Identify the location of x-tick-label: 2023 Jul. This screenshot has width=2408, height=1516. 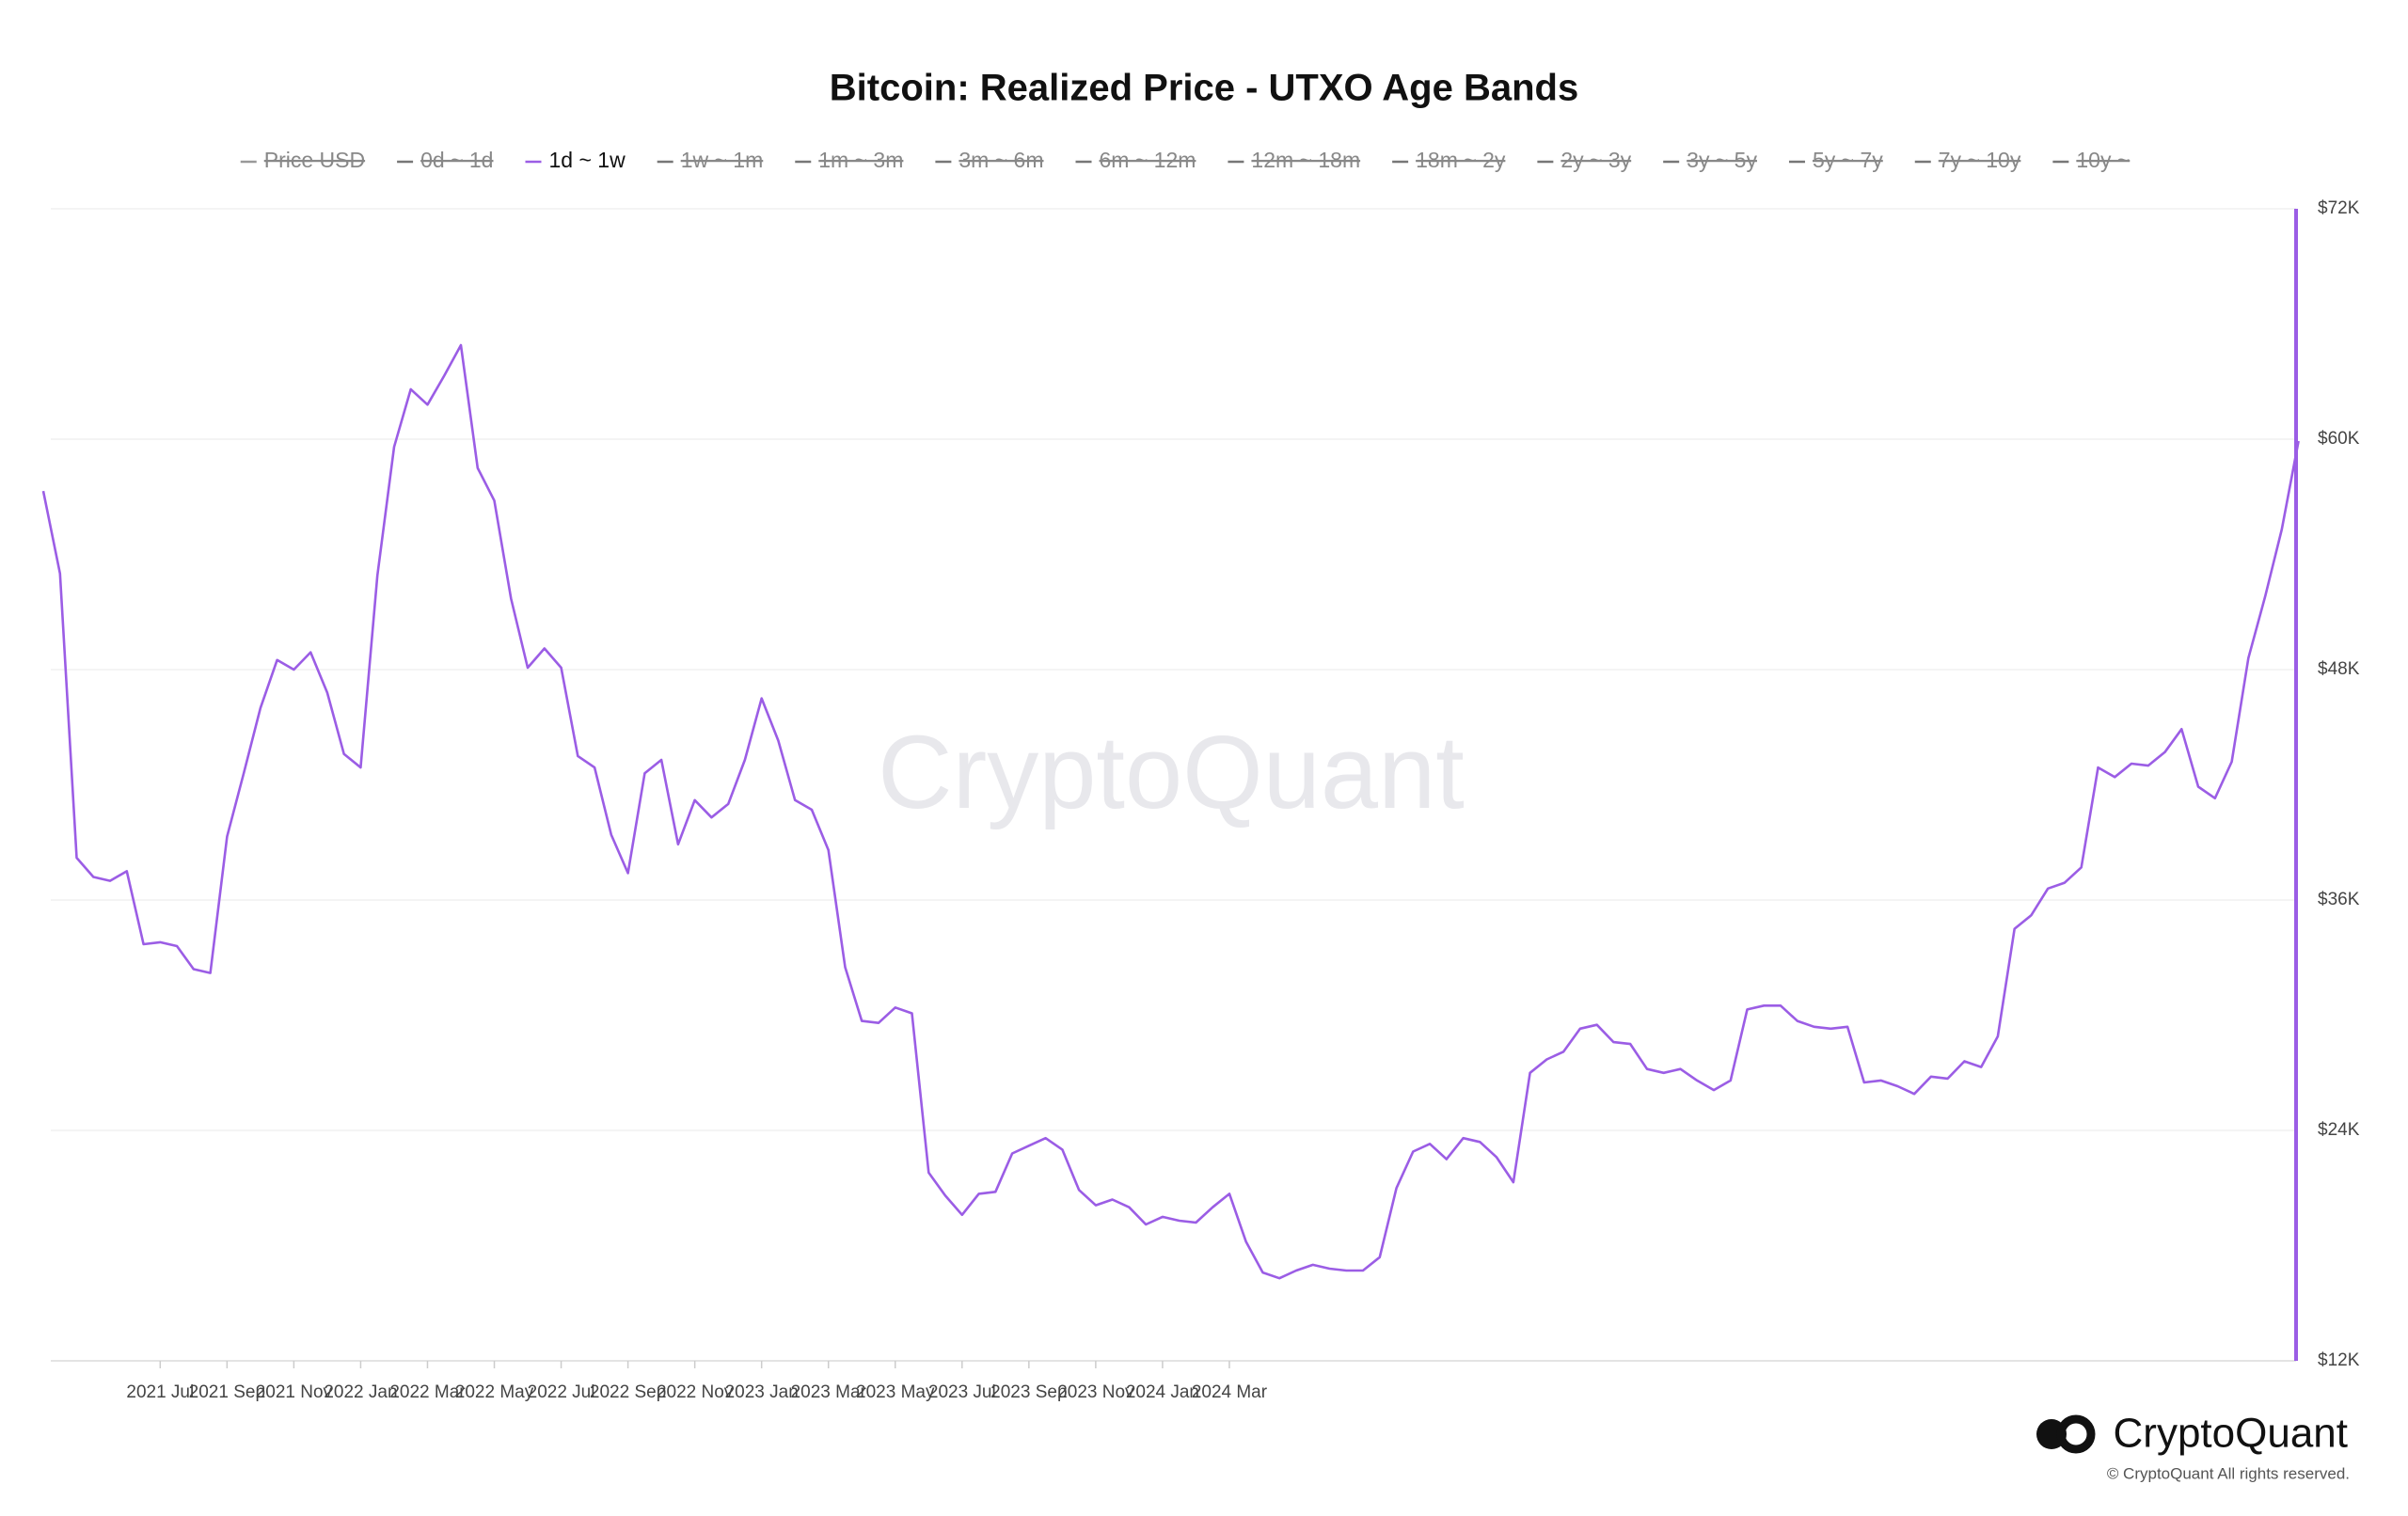
(962, 1392).